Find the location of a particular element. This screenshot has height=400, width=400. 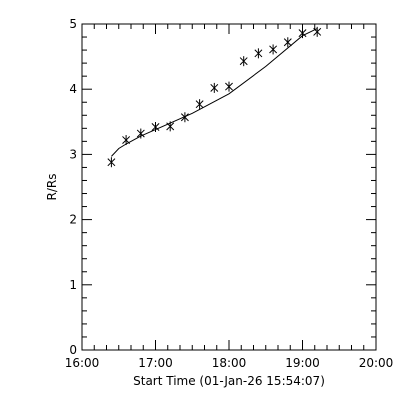

x-tick-label: 19:00 is located at coordinates (302, 363).